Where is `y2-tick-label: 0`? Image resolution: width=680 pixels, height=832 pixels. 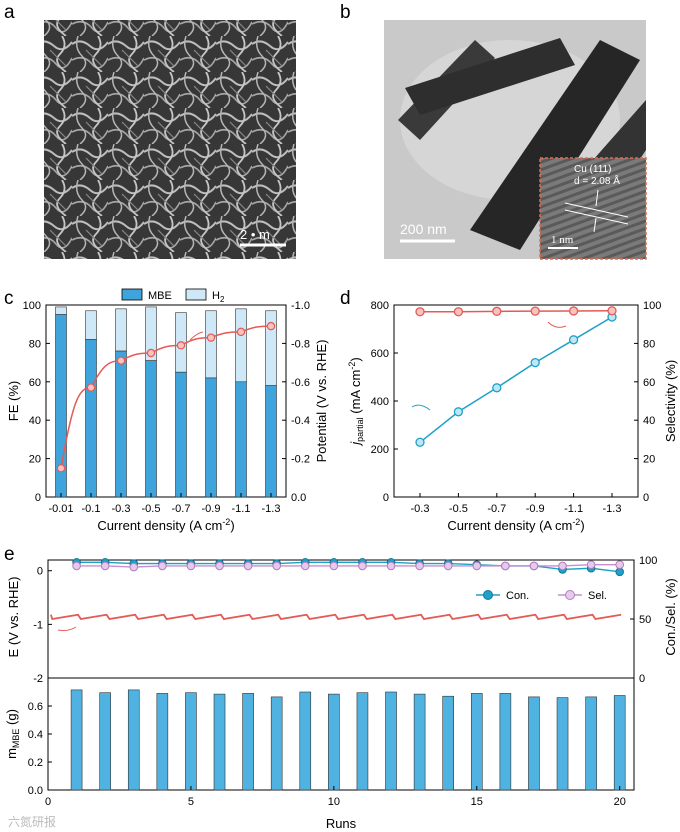 y2-tick-label: 0 is located at coordinates (642, 679).